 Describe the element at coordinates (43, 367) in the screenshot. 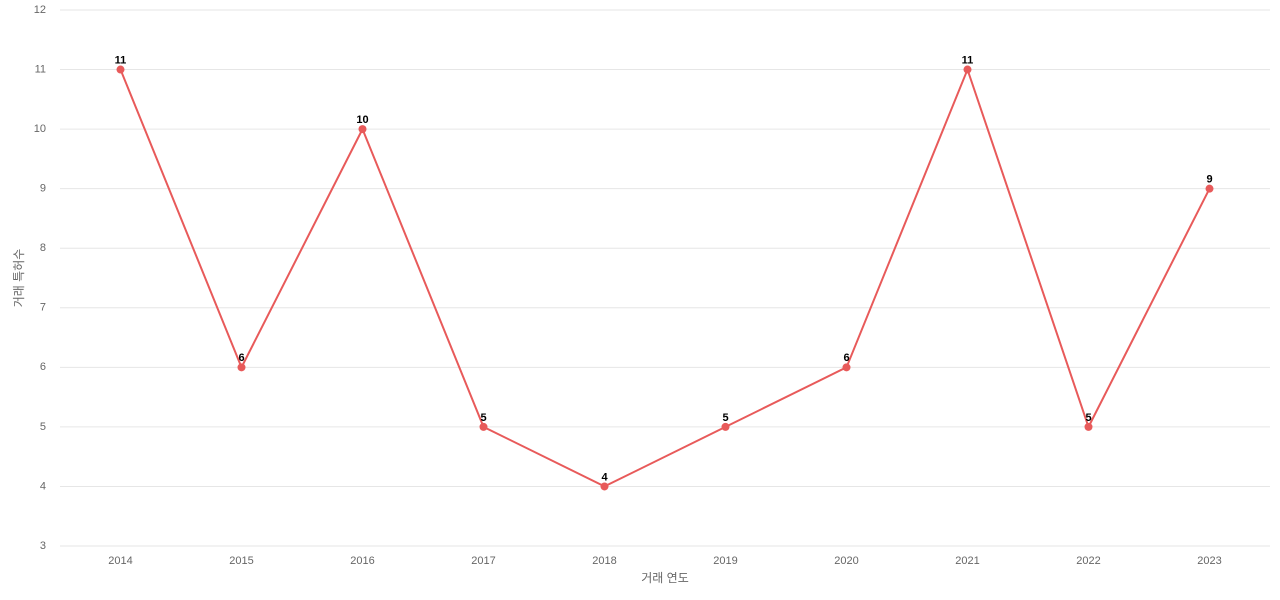

I see `y-tick-label: 6` at that location.